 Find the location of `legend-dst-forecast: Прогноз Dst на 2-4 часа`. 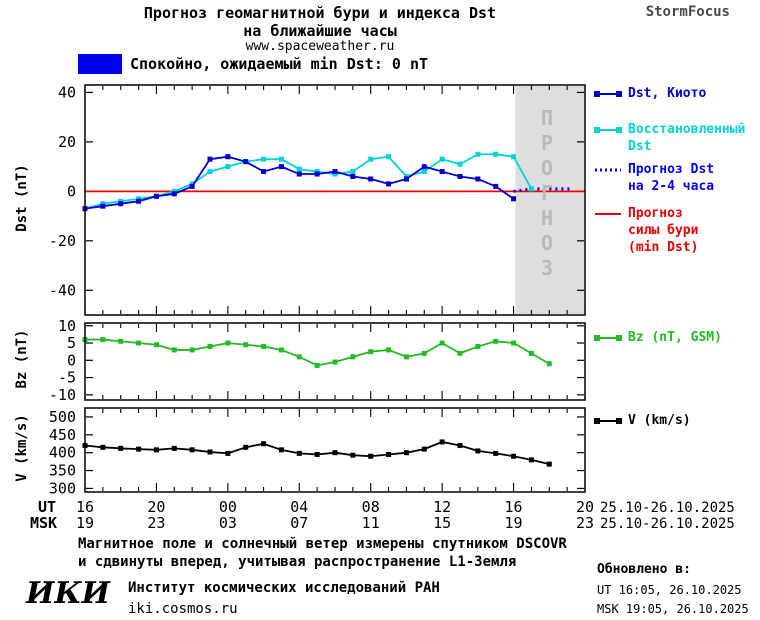

legend-dst-forecast: Прогноз Dst на 2-4 часа is located at coordinates (676, 179).